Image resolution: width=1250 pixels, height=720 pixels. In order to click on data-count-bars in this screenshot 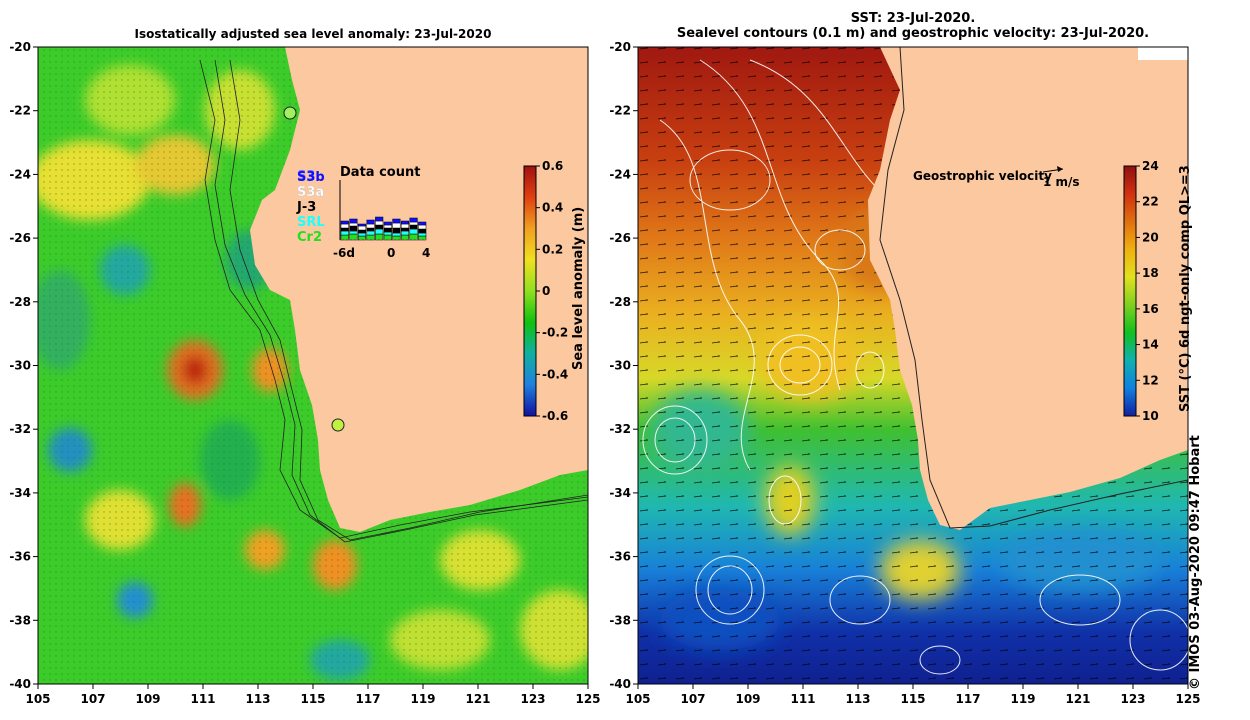, I will do `click(383, 228)`.